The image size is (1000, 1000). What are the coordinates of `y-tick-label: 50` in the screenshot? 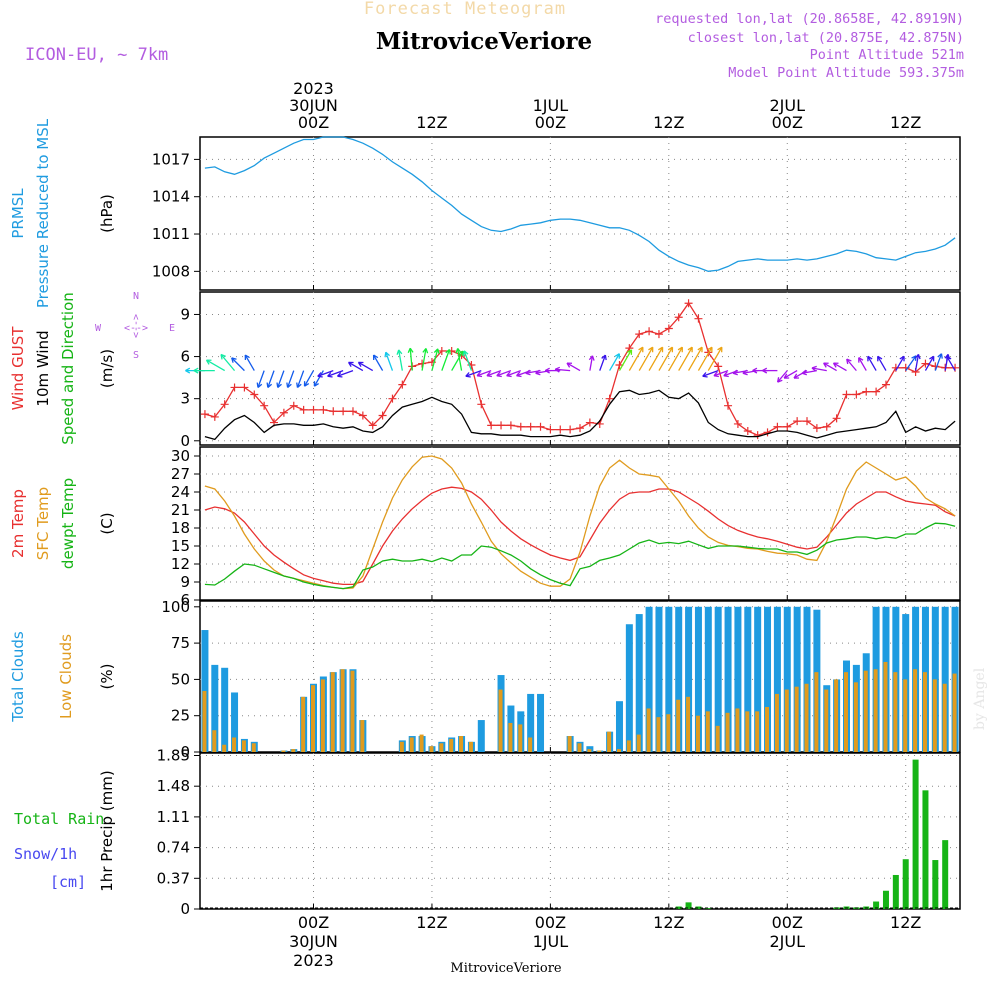 It's located at (180, 679).